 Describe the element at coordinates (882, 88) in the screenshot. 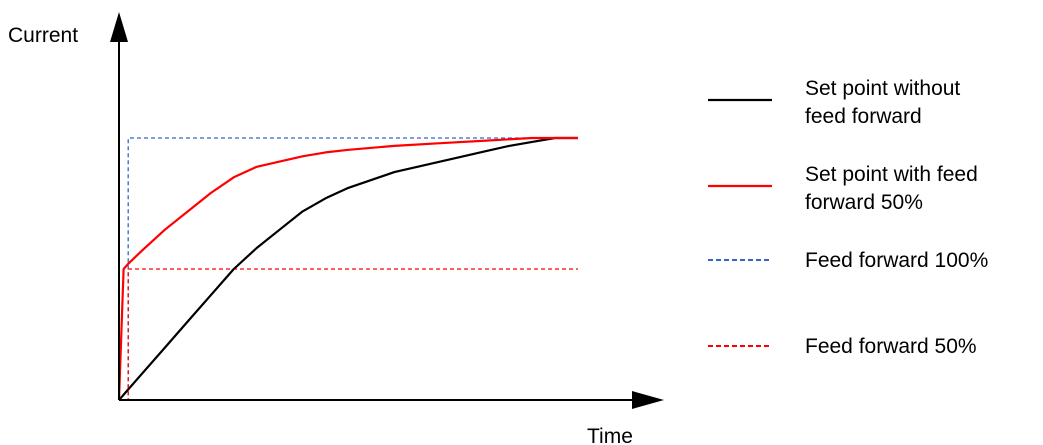

I see `legend-label-set-point-without-feed-forward-line-1: Set point without` at that location.